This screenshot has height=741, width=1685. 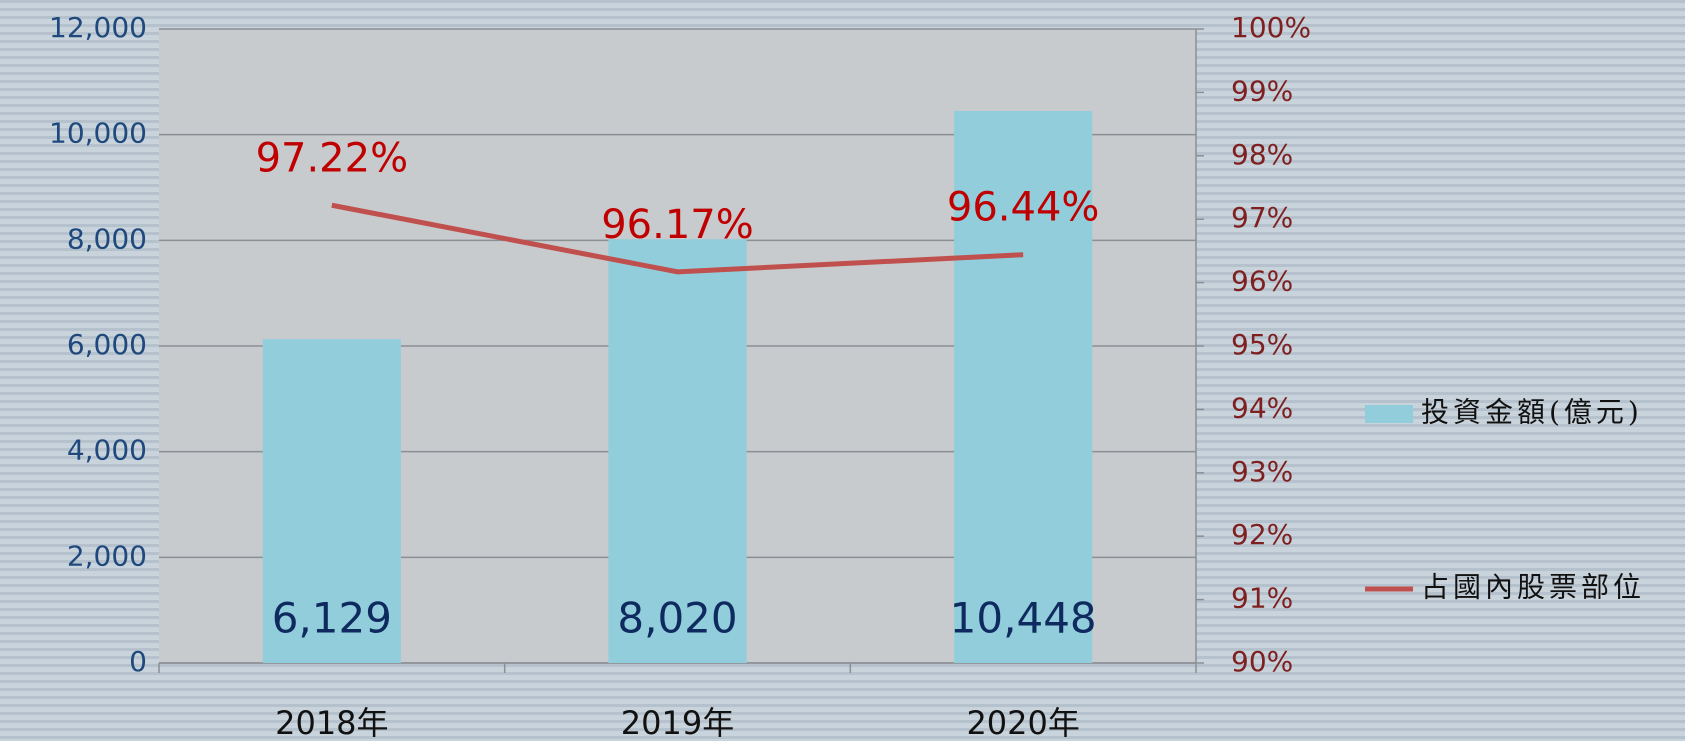 I want to click on y2-tick-label: 91%, so click(x=1262, y=598).